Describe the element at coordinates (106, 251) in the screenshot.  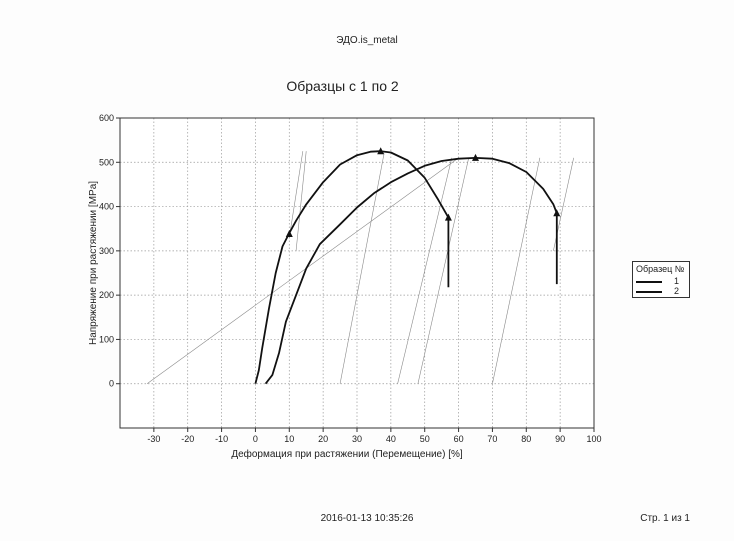
I see `y-tick-label: 300` at that location.